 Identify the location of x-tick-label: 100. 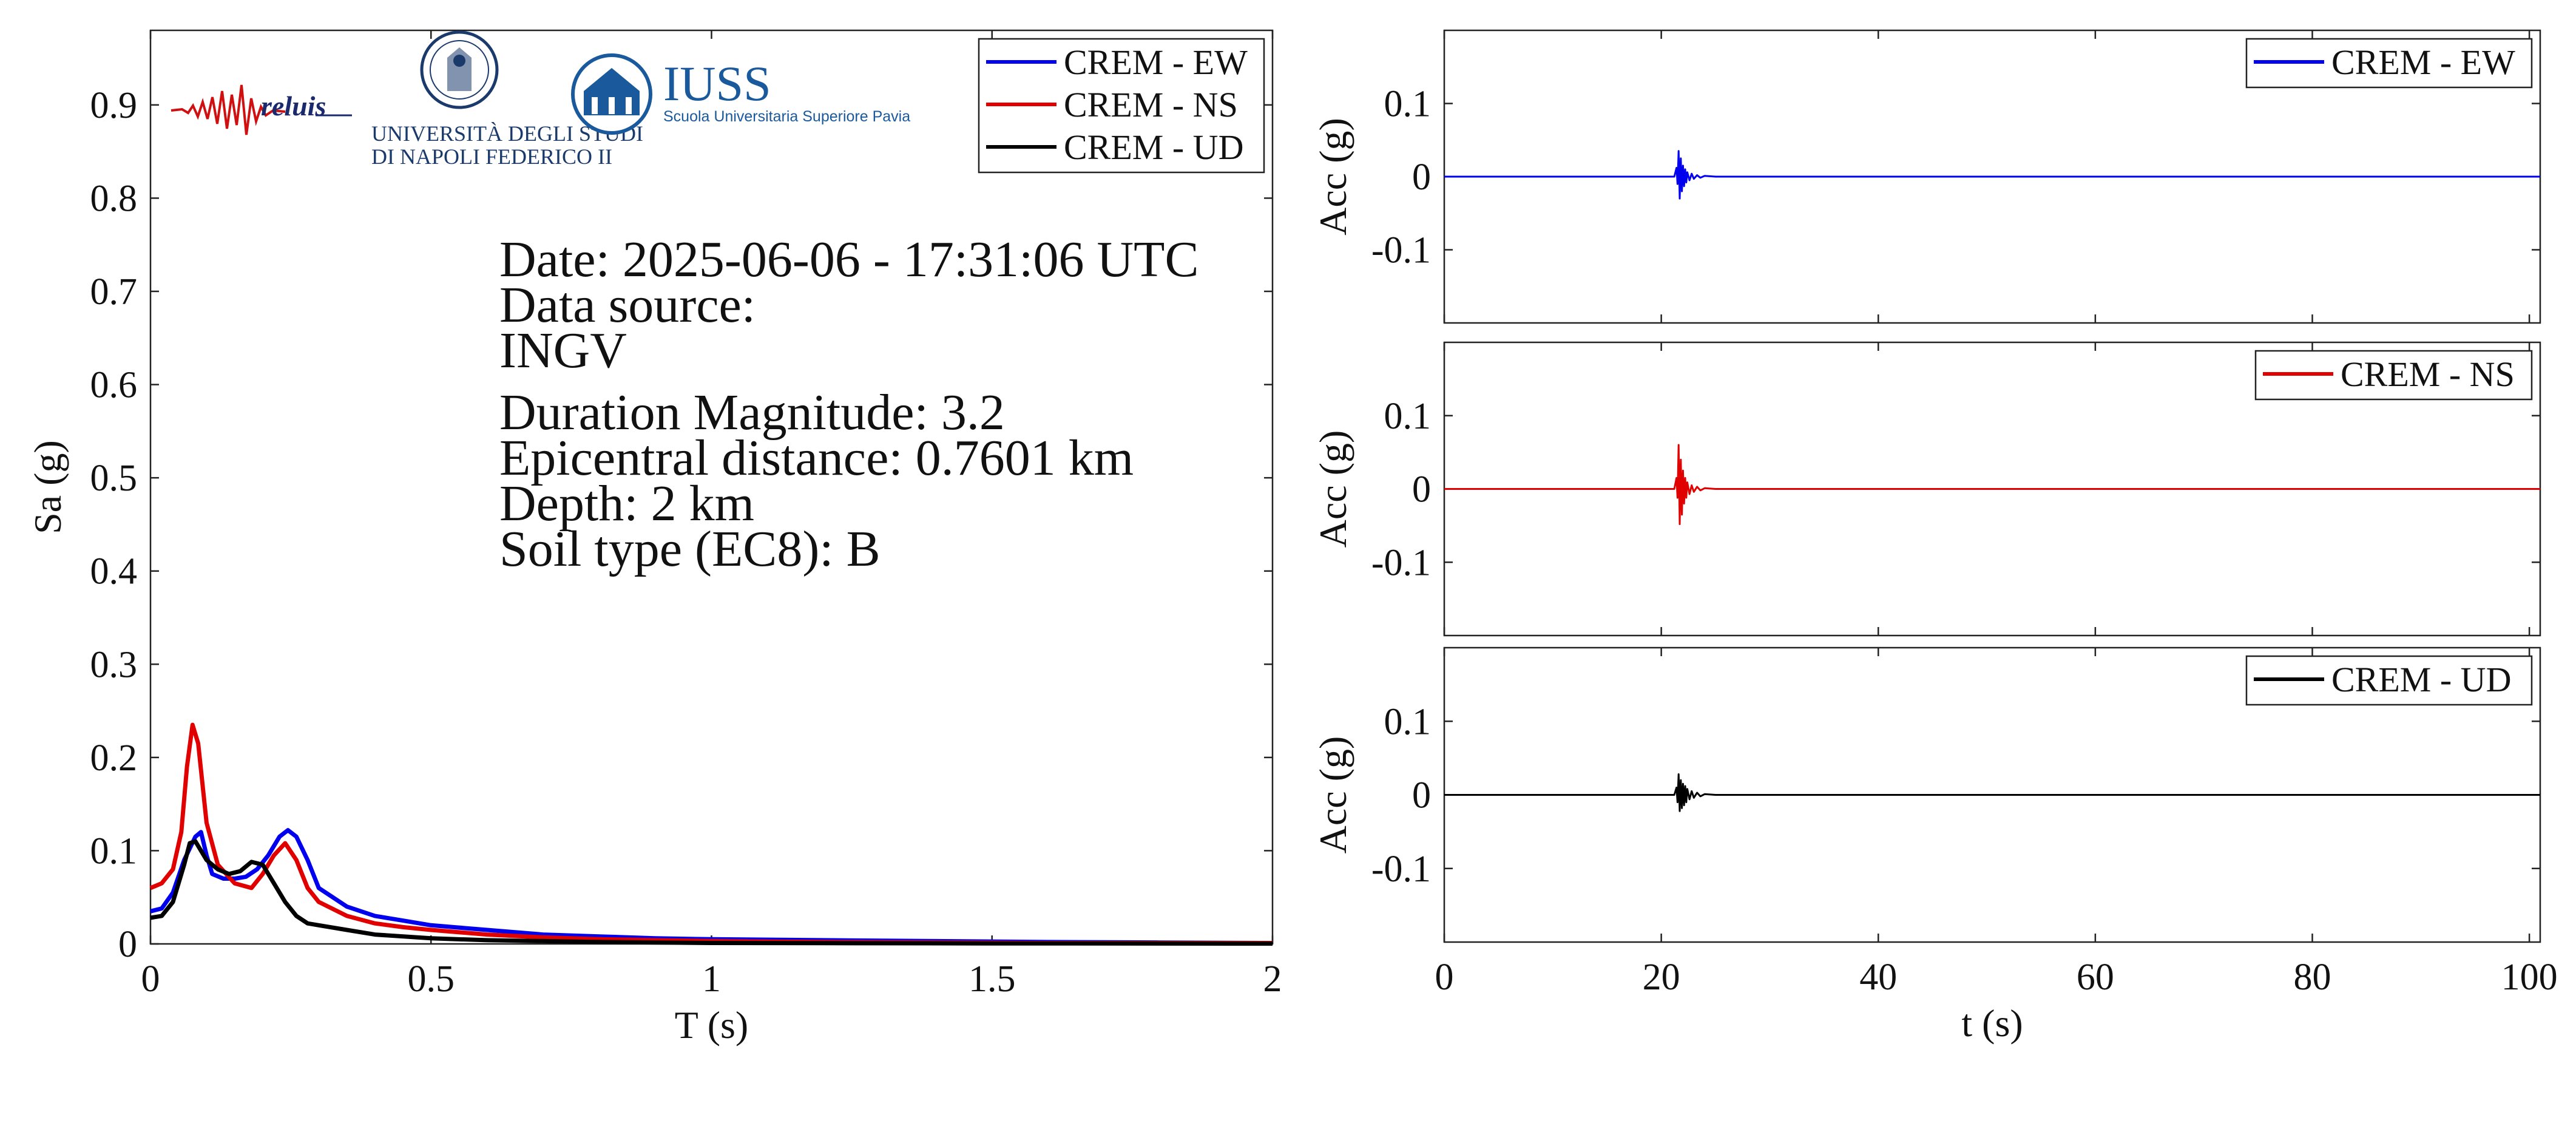
(2529, 977).